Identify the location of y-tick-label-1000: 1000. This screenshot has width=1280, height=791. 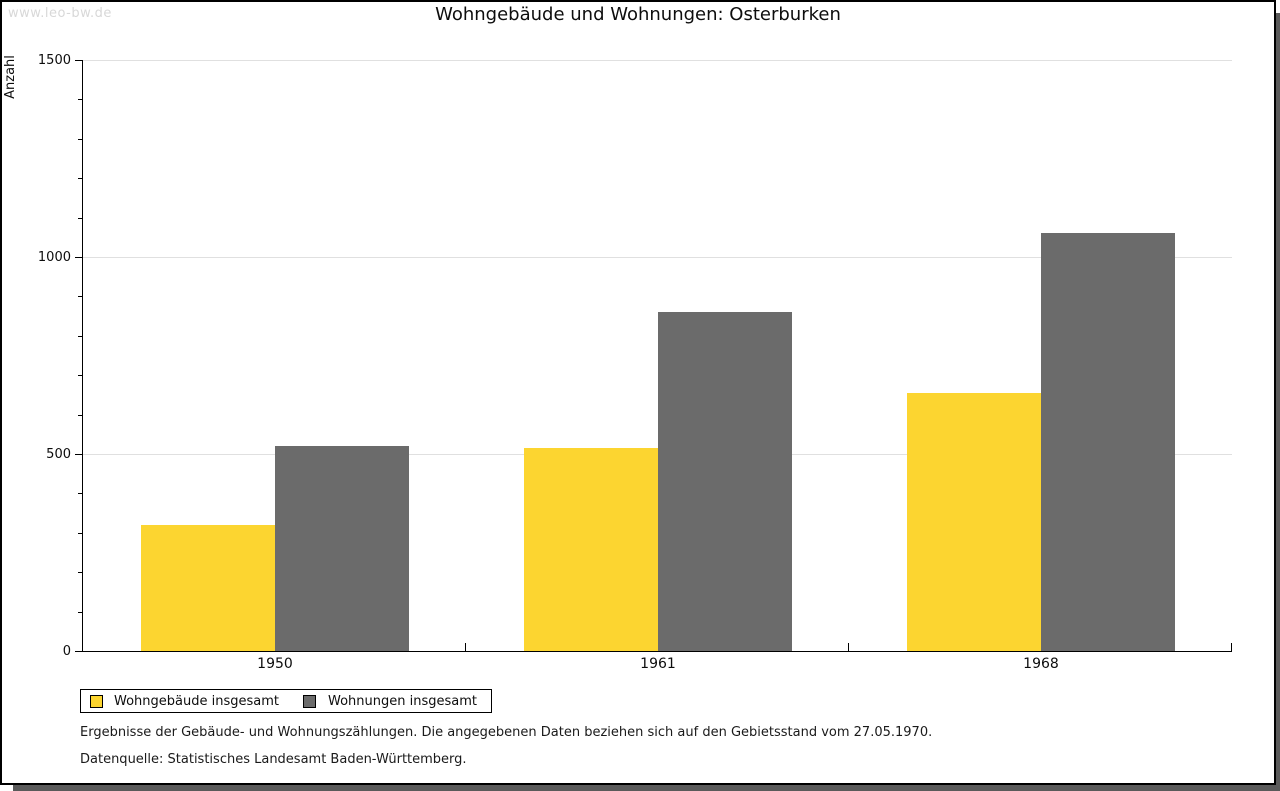
(54, 257).